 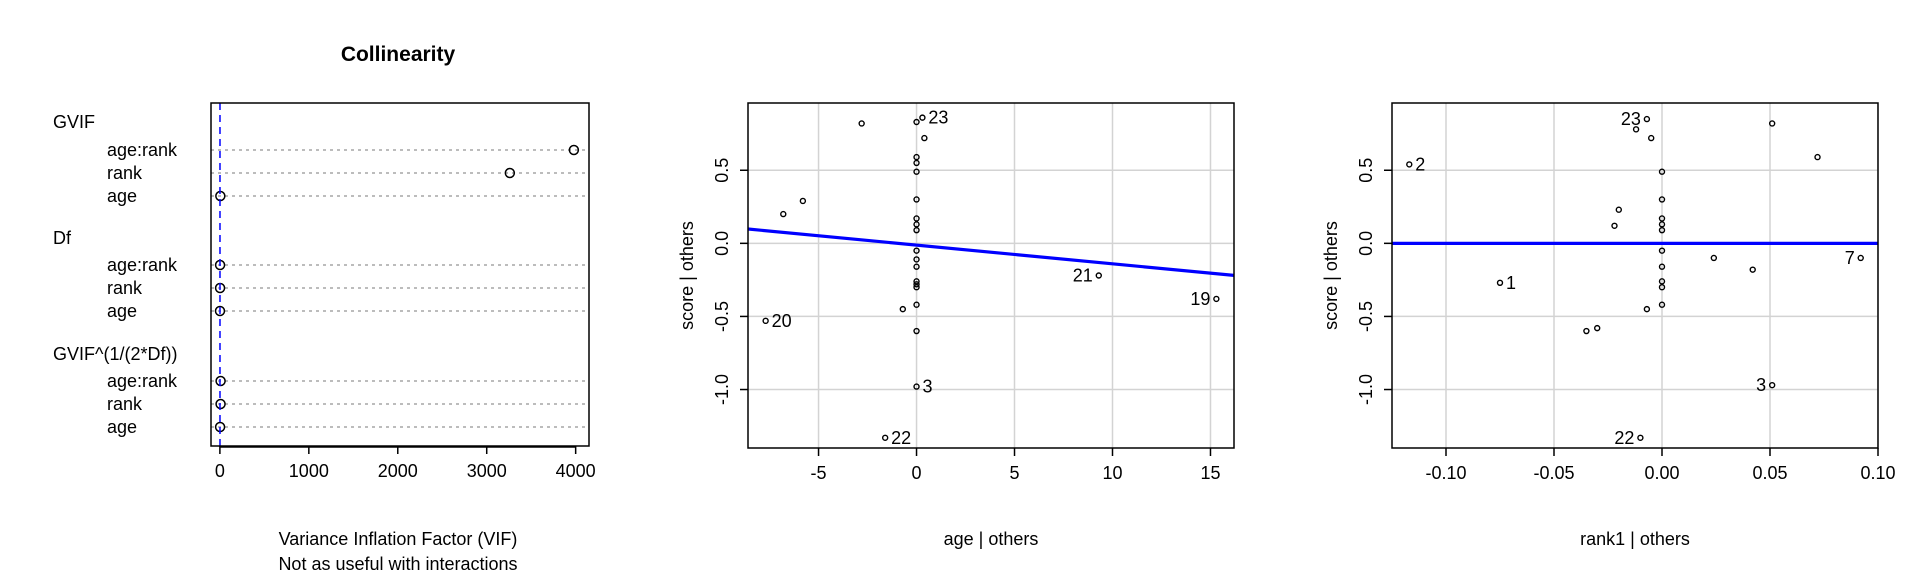 I want to click on x-tick-label: 0.00, so click(x=1661, y=473).